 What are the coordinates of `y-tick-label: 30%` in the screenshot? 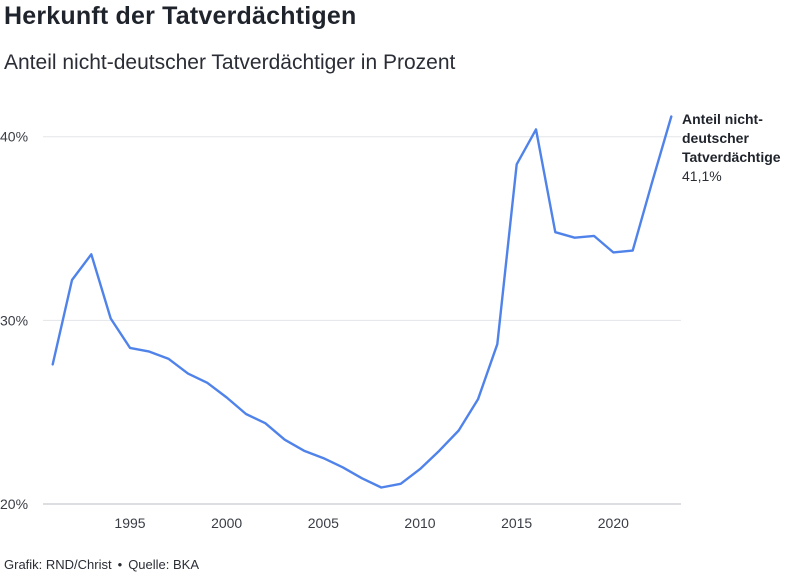 It's located at (14, 320).